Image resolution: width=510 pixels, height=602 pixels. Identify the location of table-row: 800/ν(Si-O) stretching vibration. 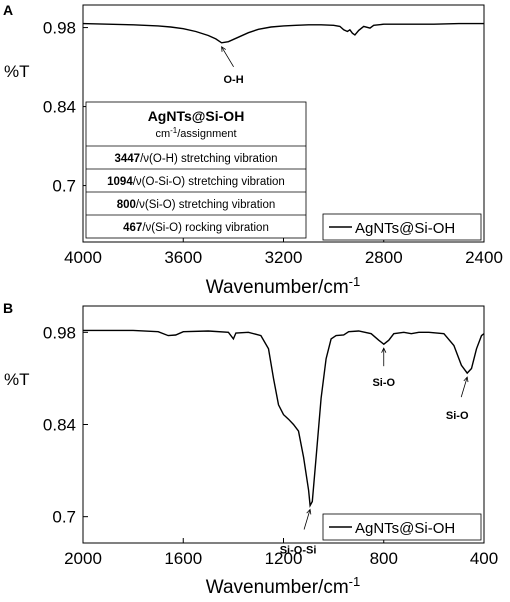
(196, 205).